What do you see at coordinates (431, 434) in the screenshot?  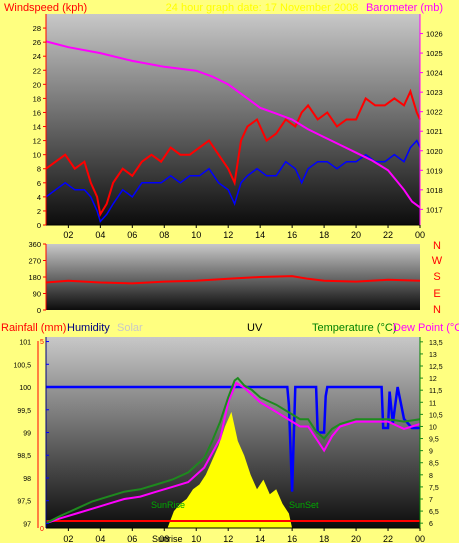 I see `temperature-y-ticks: 6 6,5 7 7,5 8 8,5 9 9,5 10 10,5 11 11,5 12 12,5 13 13,5` at bounding box center [431, 434].